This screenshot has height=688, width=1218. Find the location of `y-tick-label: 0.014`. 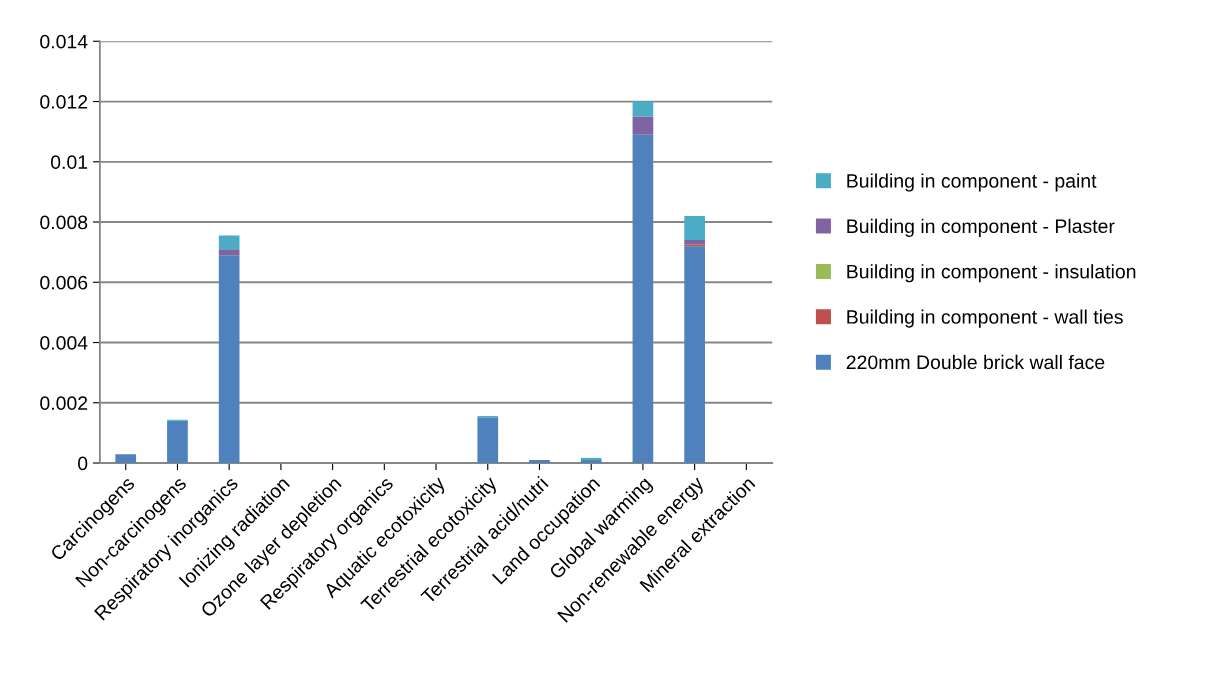

y-tick-label: 0.014 is located at coordinates (64, 41).